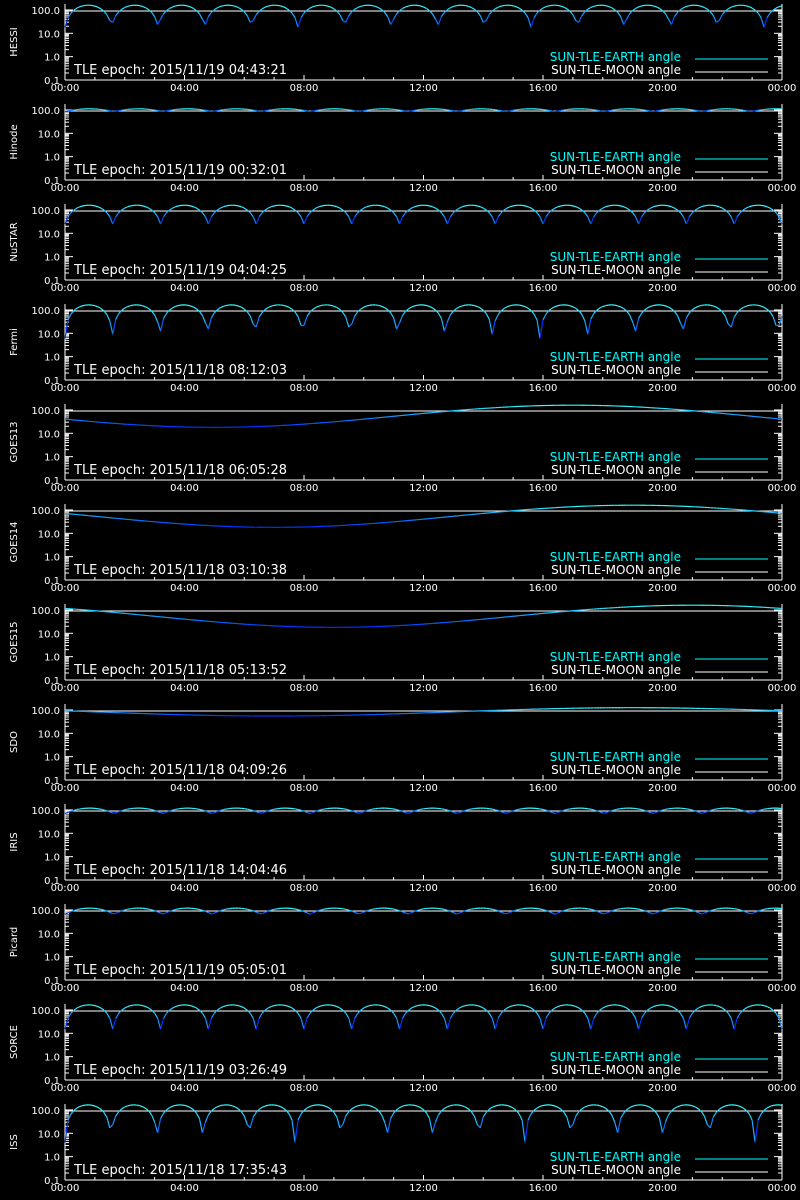 The width and height of the screenshot is (800, 1200). What do you see at coordinates (14, 1042) in the screenshot?
I see `satellite-label: SORCE` at bounding box center [14, 1042].